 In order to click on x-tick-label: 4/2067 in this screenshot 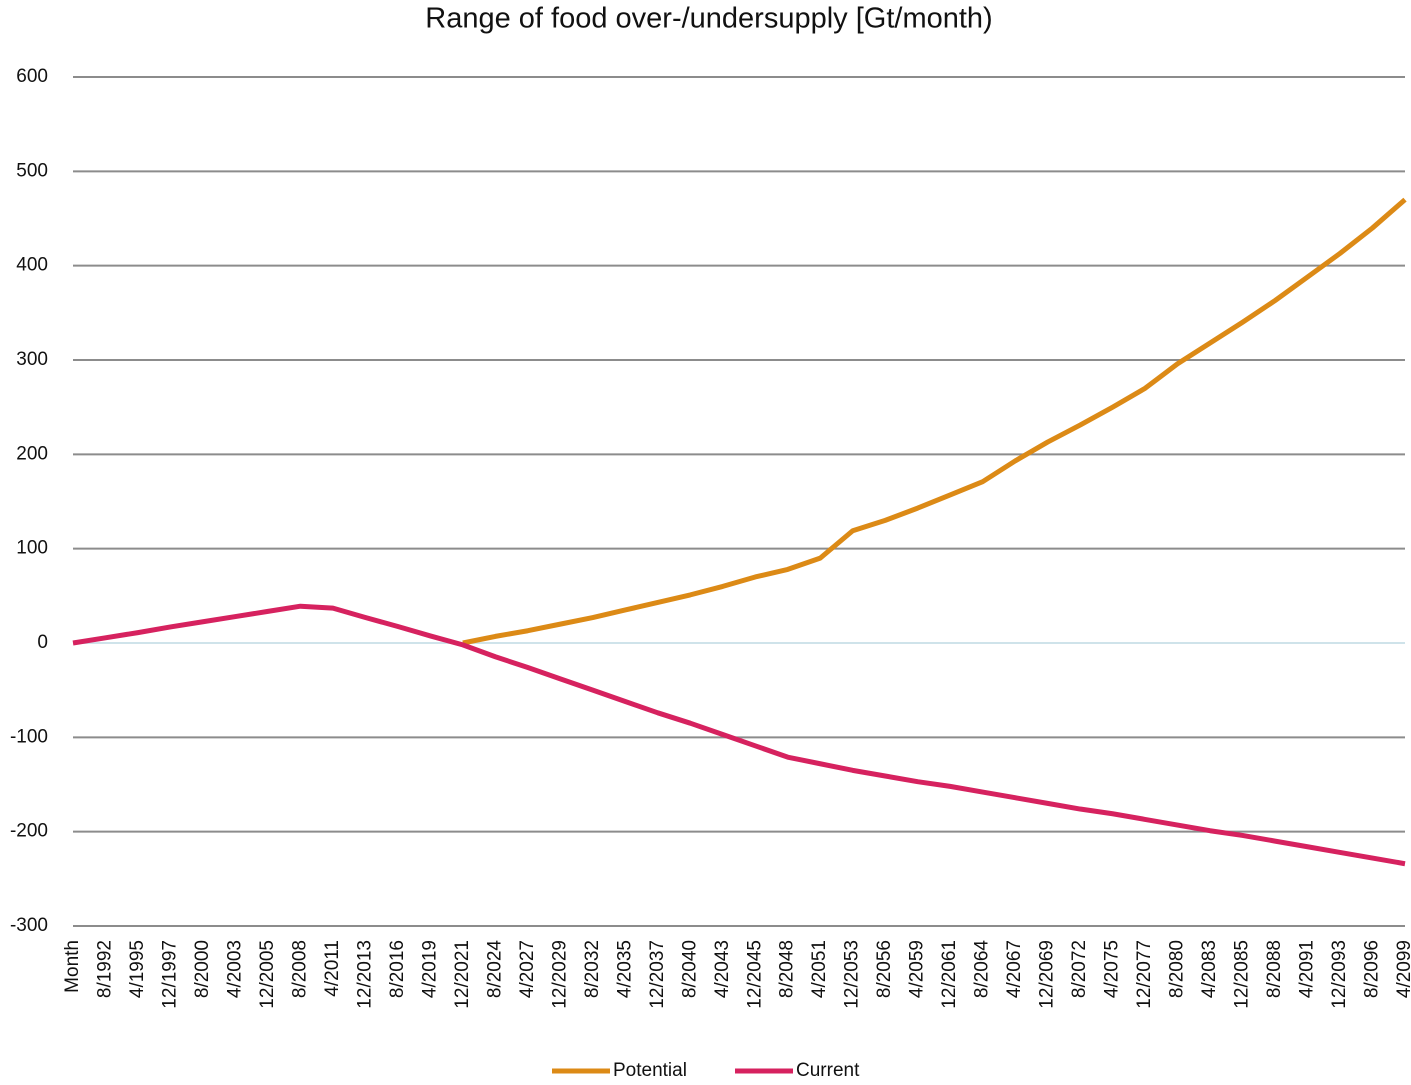, I will do `click(1014, 969)`.